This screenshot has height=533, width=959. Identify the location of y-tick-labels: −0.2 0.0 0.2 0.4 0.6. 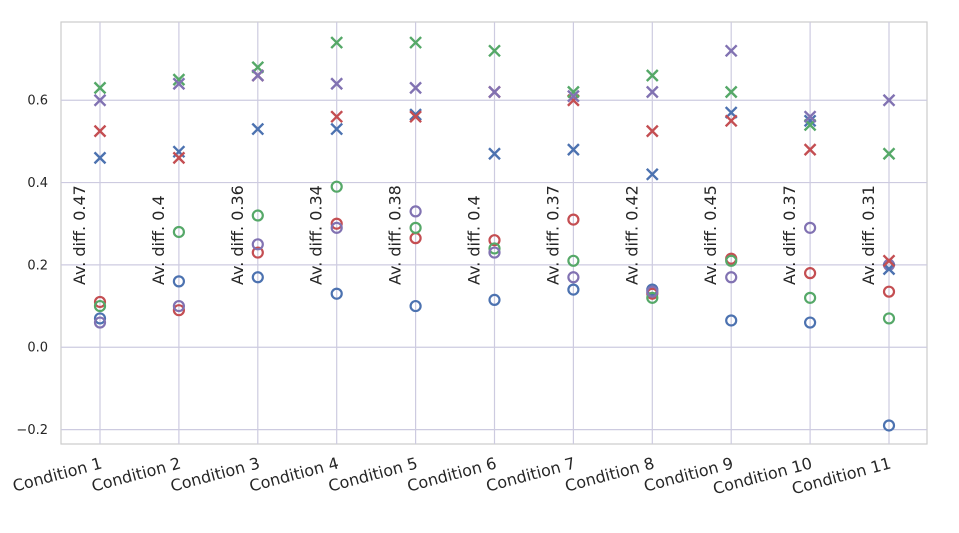
(32, 266).